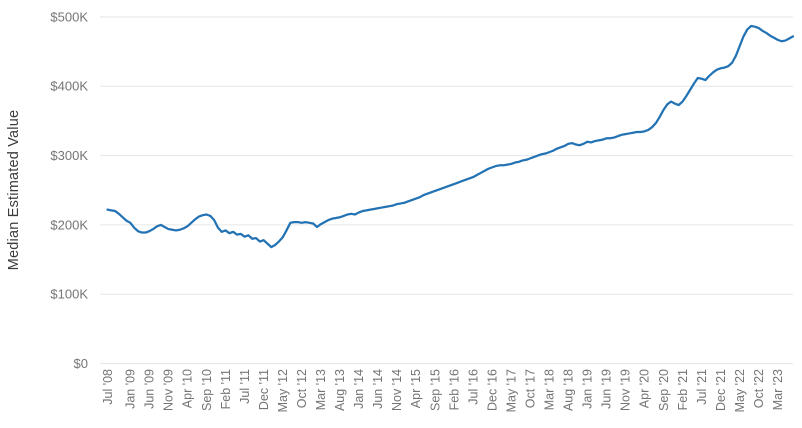  I want to click on x-tick-label: Nov '09, so click(169, 390).